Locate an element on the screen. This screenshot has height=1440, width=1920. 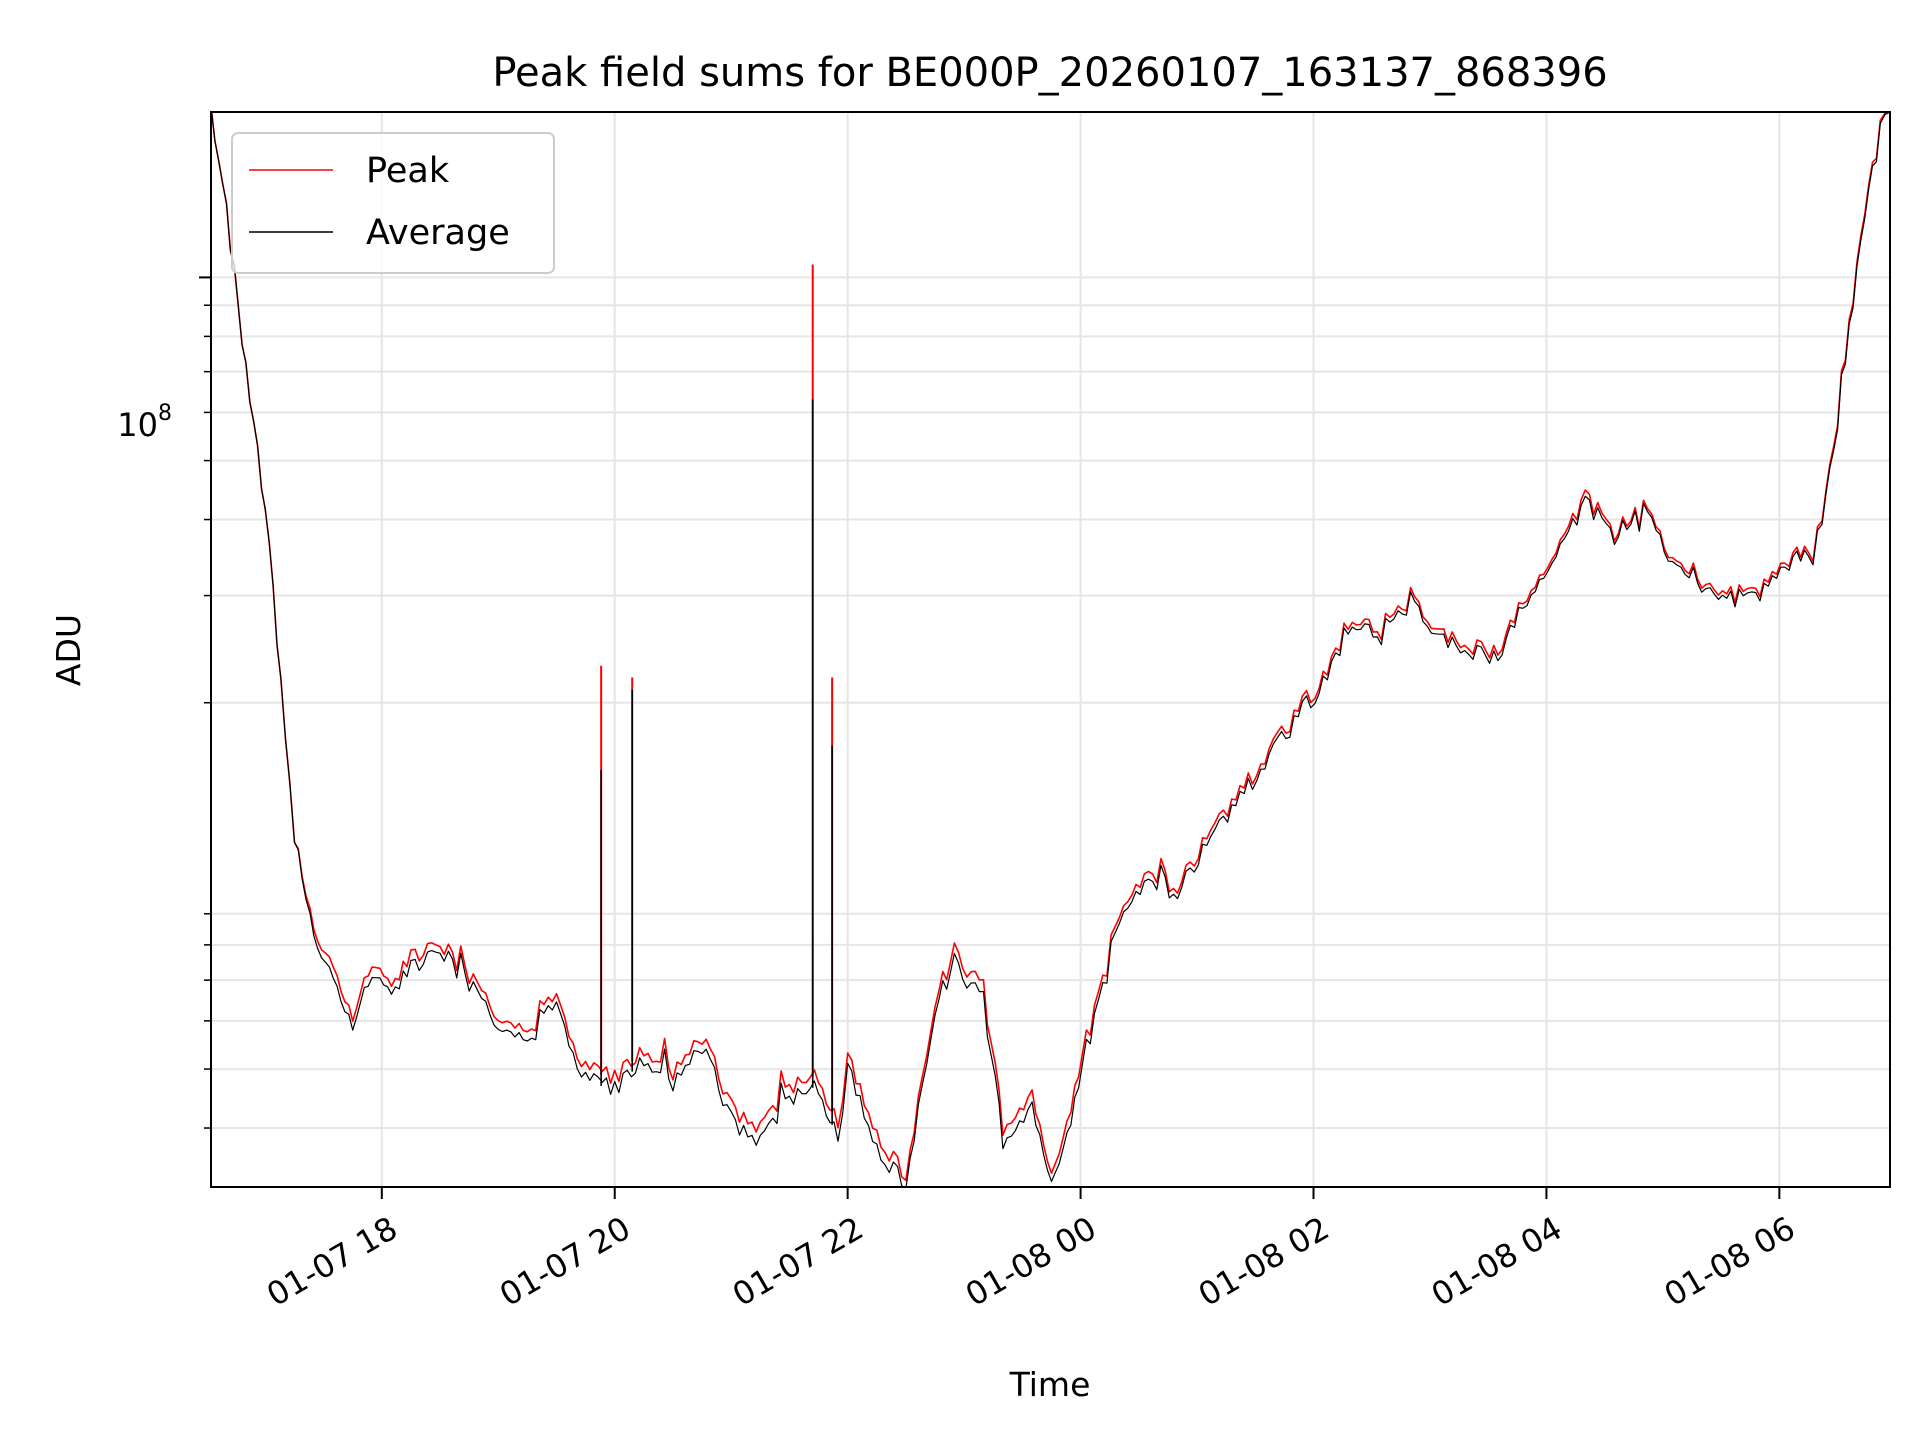
y-tick-exponent: 8 is located at coordinates (165, 413).